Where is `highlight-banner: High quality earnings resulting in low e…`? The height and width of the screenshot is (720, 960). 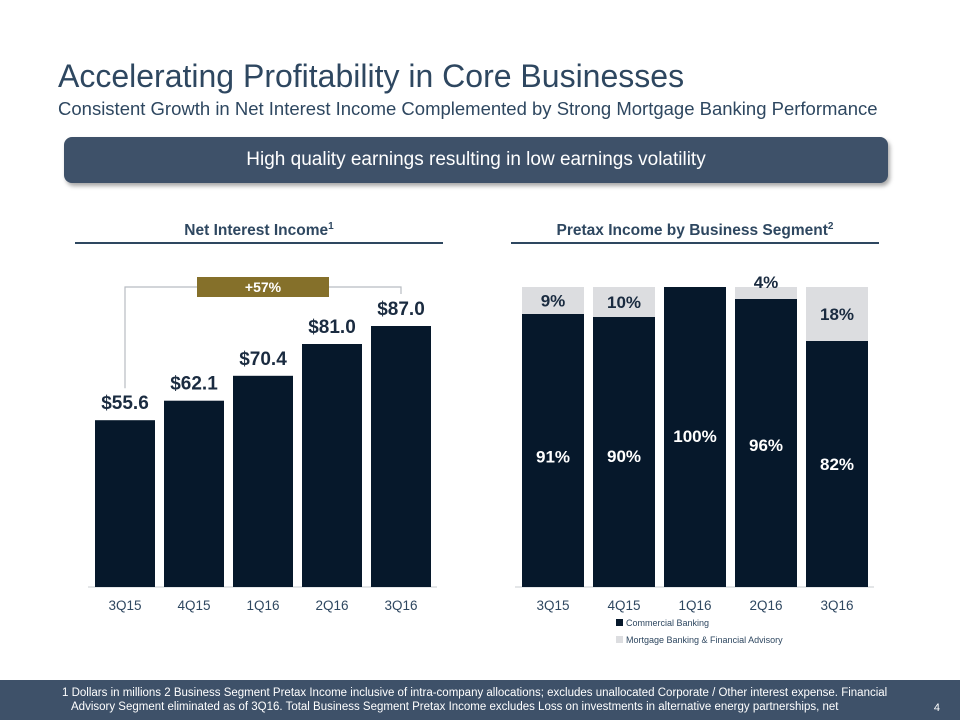 highlight-banner: High quality earnings resulting in low e… is located at coordinates (476, 160).